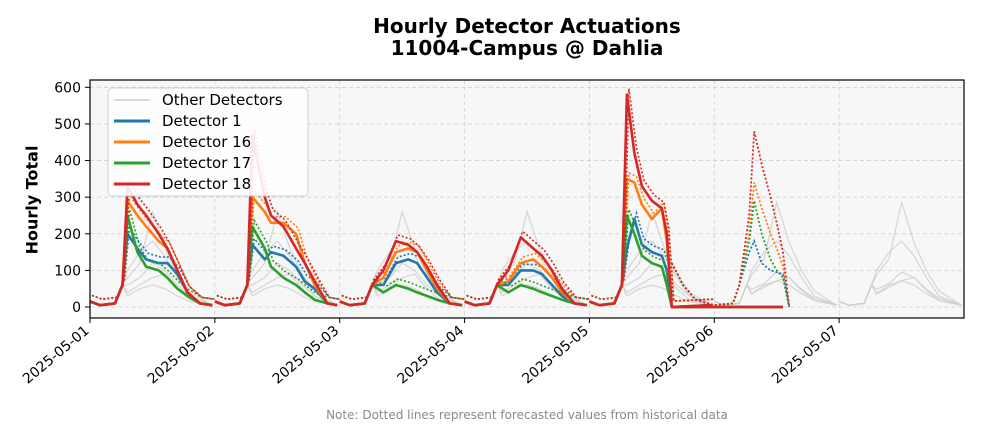 This screenshot has height=446, width=983. I want to click on x-tick-label: 2025-05-07, so click(805, 355).